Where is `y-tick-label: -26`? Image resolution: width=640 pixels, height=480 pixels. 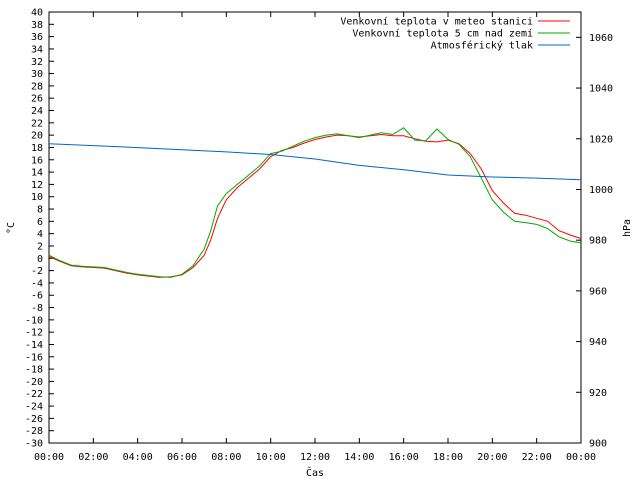
y-tick-label: -26 is located at coordinates (34, 419).